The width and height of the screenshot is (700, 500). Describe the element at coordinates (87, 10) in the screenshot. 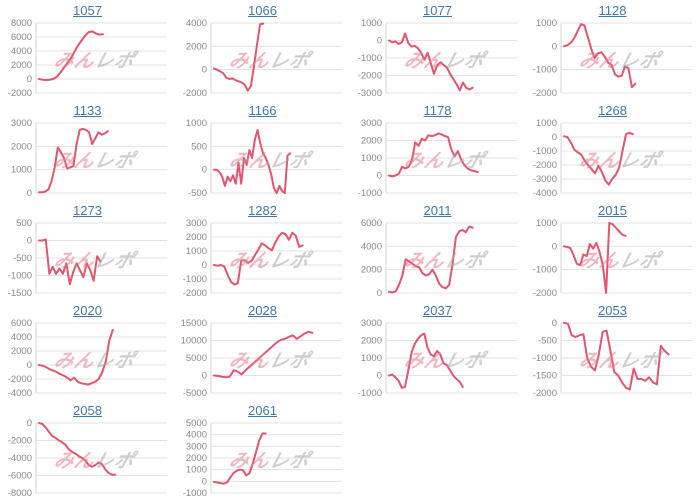

I see `chart-title-link: 1057` at that location.